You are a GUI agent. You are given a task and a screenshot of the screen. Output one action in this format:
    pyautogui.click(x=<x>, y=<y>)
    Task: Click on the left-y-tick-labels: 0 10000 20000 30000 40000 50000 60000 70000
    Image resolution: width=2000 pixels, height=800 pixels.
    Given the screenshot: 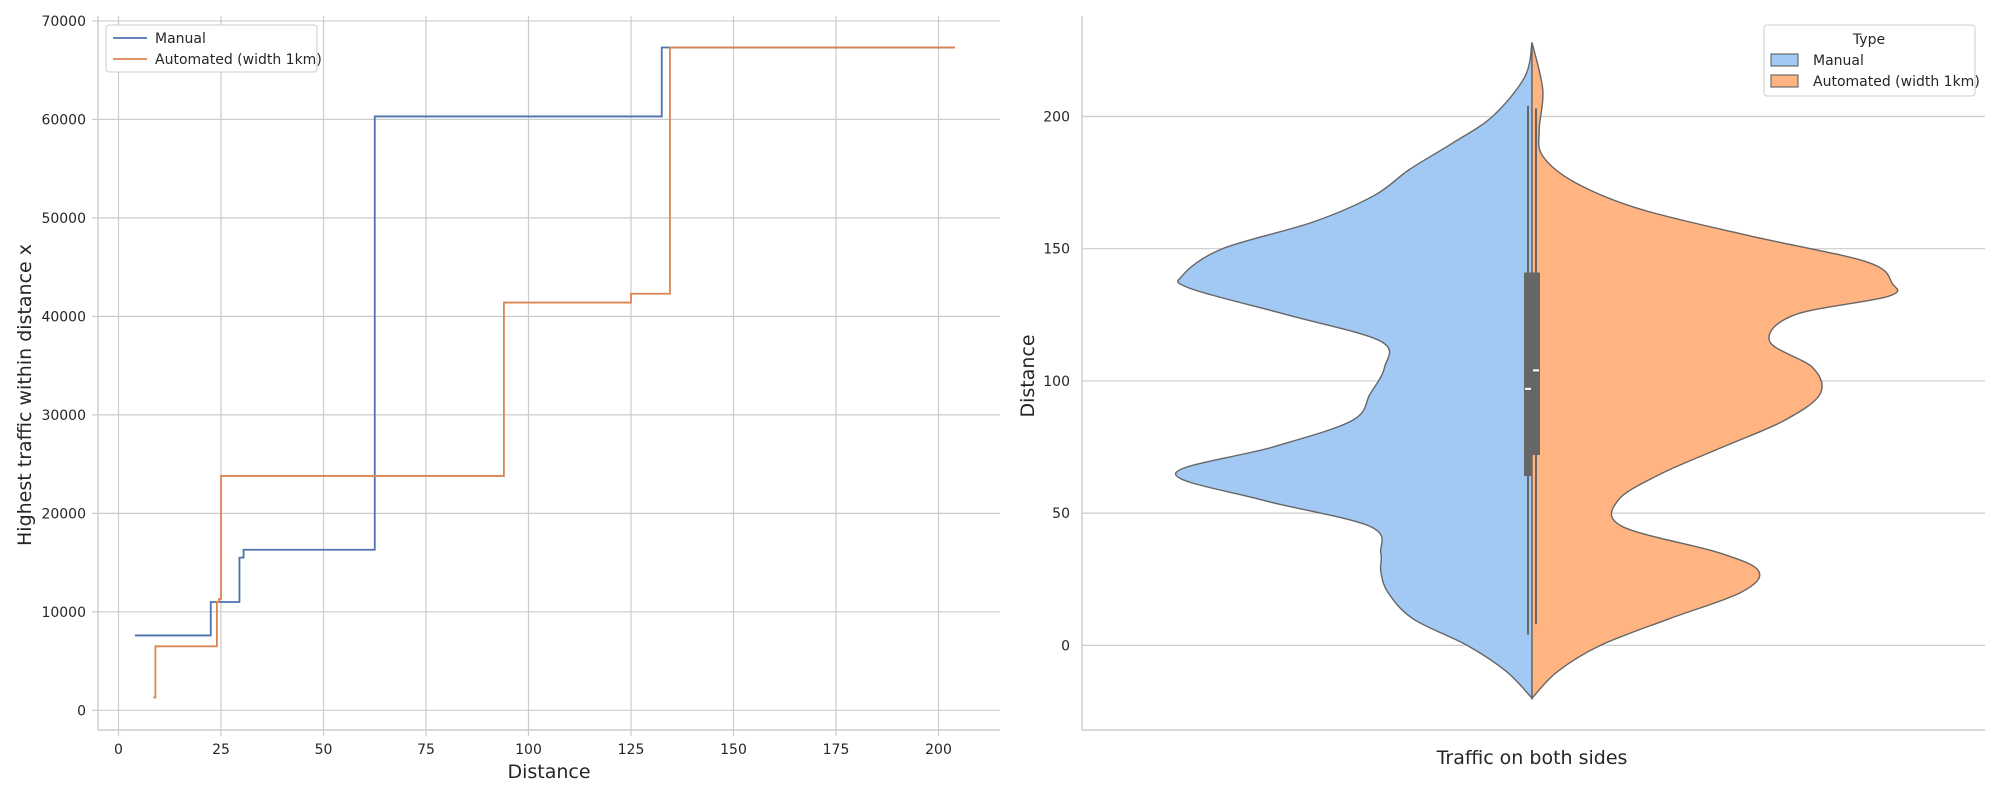 What is the action you would take?
    pyautogui.click(x=69, y=366)
    